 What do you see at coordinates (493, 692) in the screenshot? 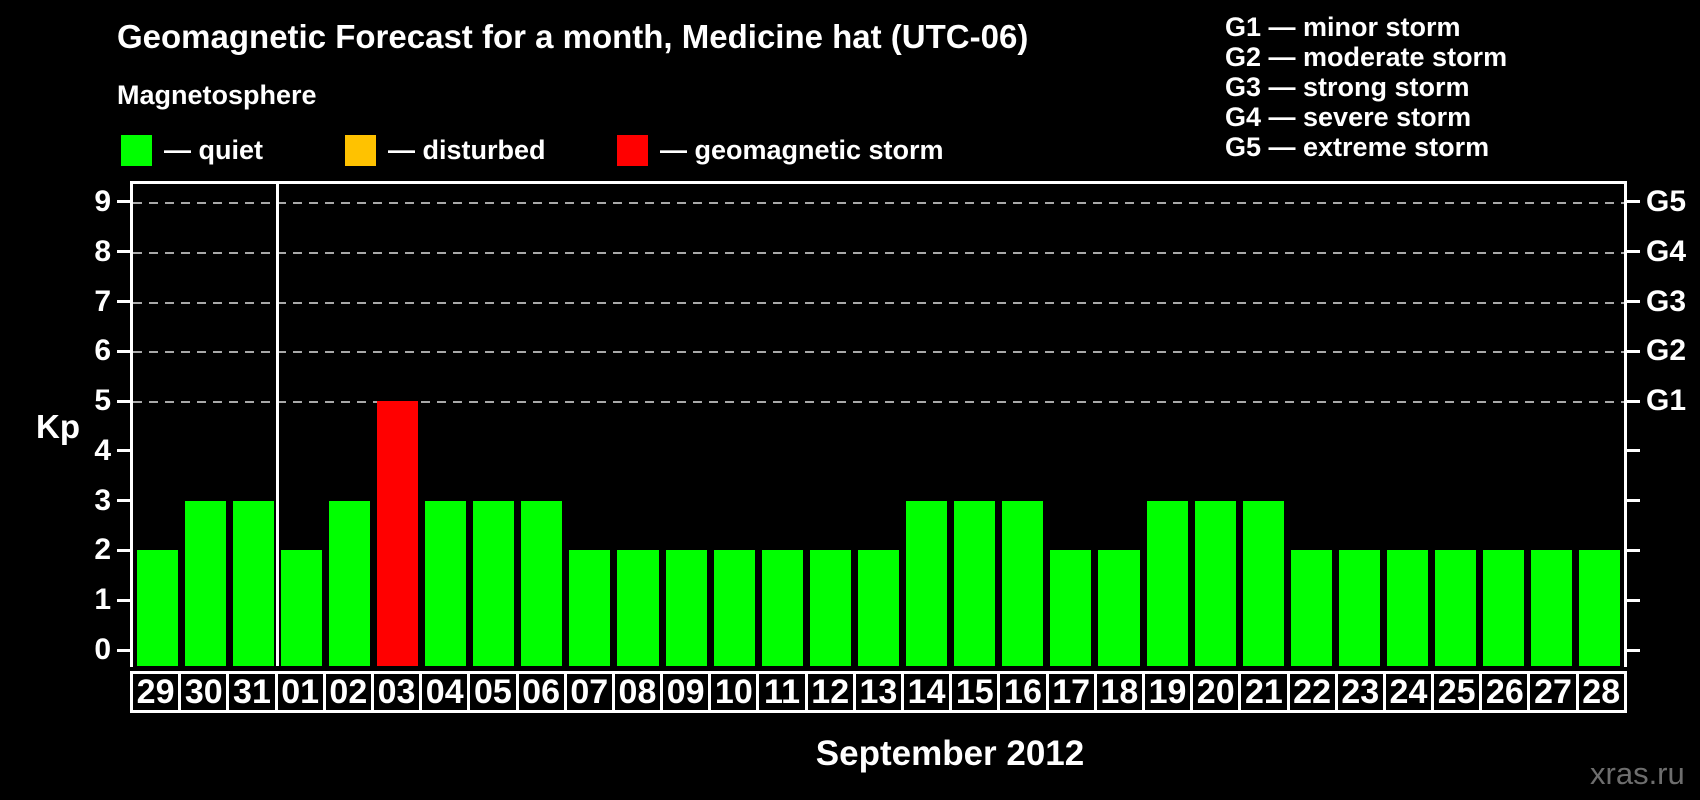
I see `day-label-05: 05` at bounding box center [493, 692].